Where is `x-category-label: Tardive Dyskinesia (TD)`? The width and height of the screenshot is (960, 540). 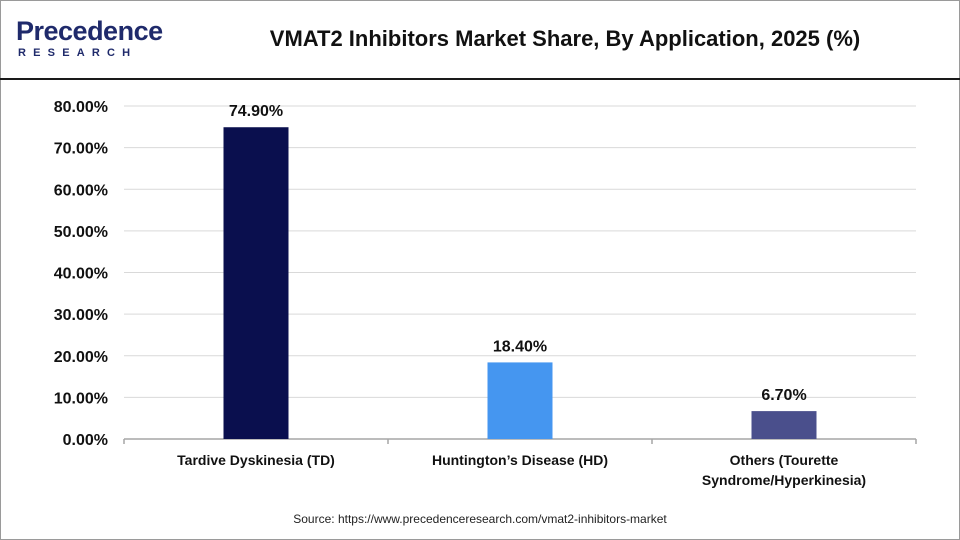 x-category-label: Tardive Dyskinesia (TD) is located at coordinates (256, 460).